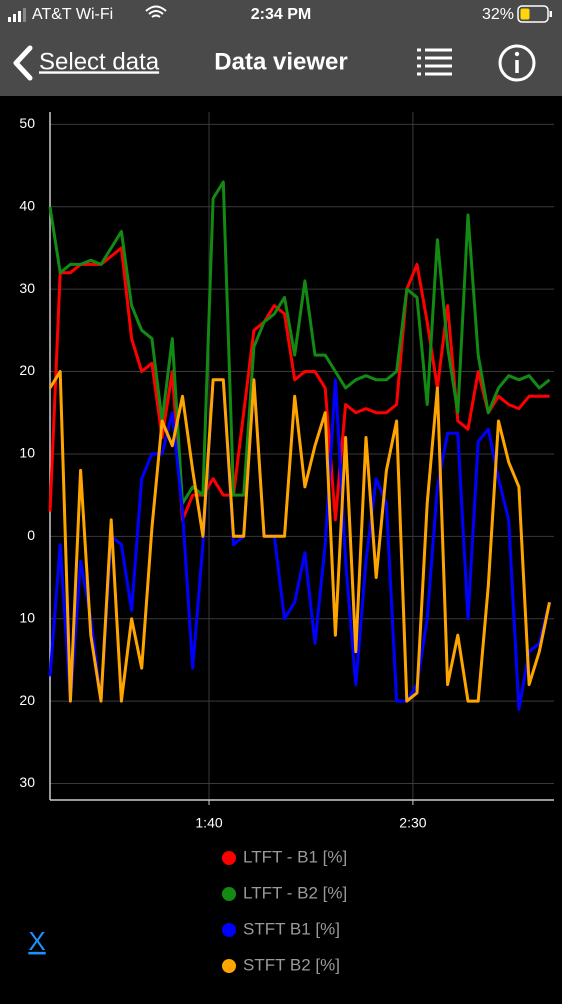  Describe the element at coordinates (156, 11) in the screenshot. I see `wifi-icon` at that location.